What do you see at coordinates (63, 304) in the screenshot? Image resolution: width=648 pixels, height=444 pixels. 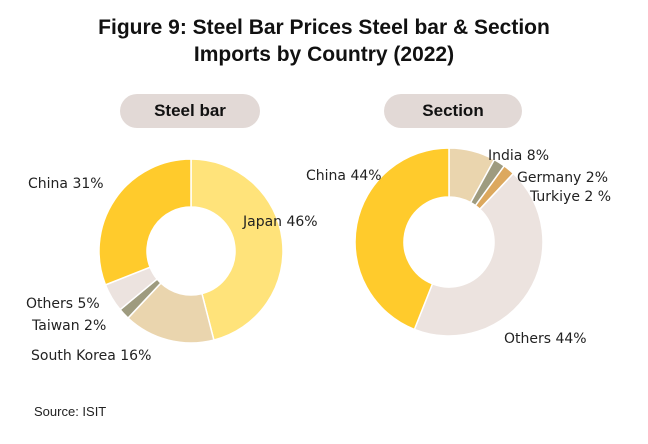 I see `steel-bar-label-others: Others 5%` at bounding box center [63, 304].